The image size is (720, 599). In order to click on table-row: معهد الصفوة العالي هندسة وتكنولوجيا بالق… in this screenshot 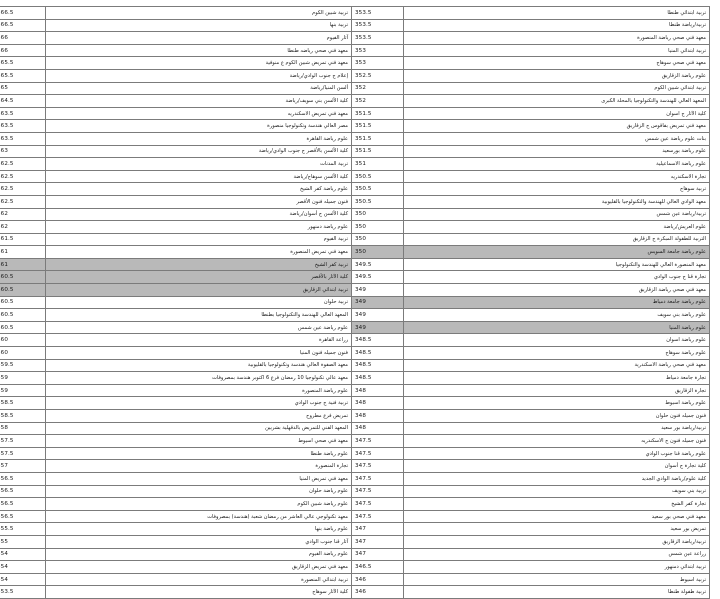, I will do `click(176, 365)`.